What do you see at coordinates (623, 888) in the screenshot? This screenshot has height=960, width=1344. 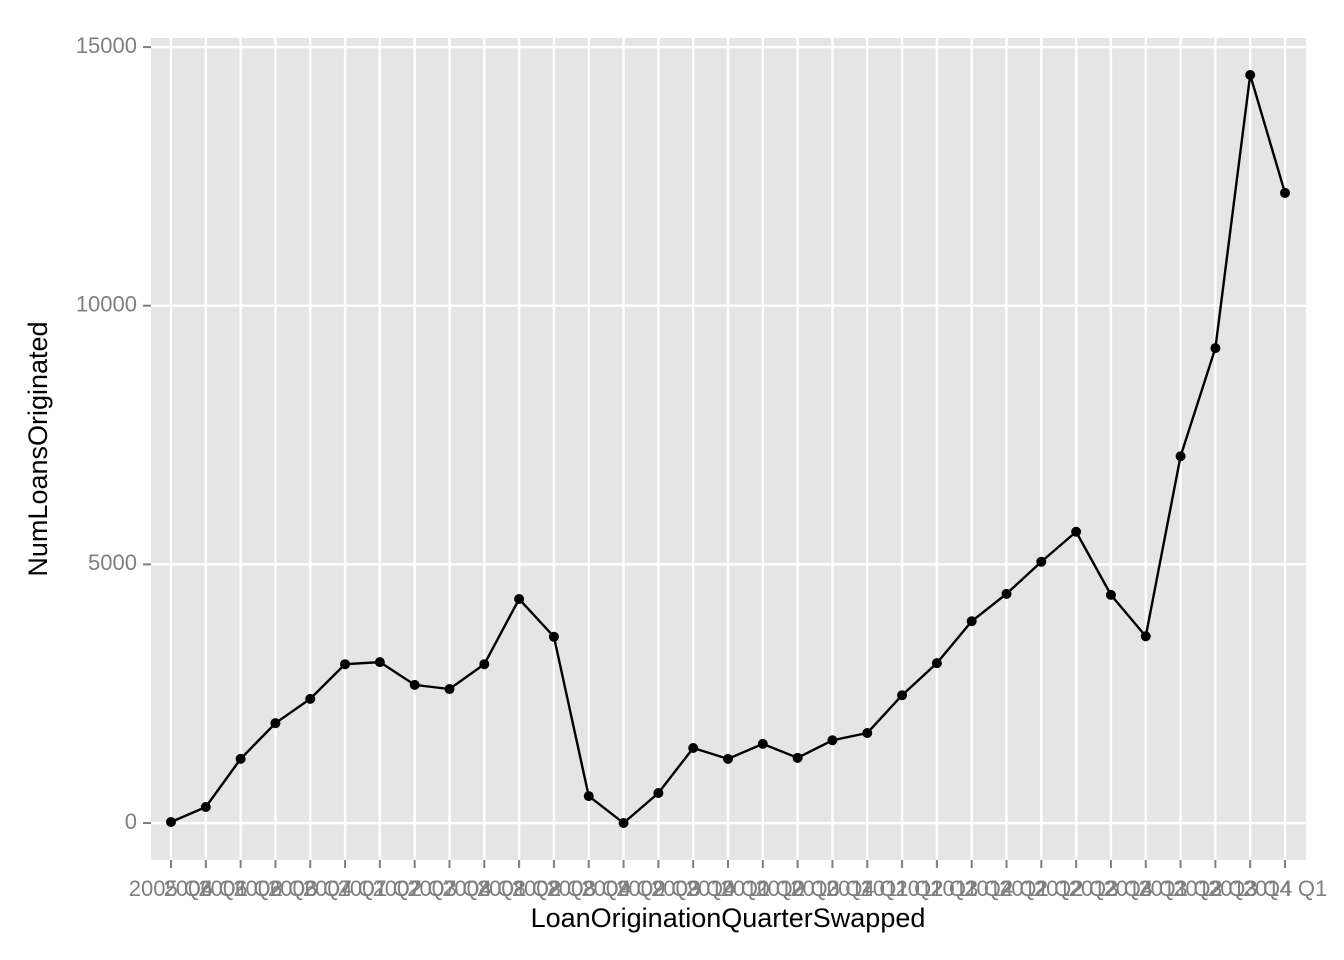 I see `x-tick-label: 2009 Q2` at bounding box center [623, 888].